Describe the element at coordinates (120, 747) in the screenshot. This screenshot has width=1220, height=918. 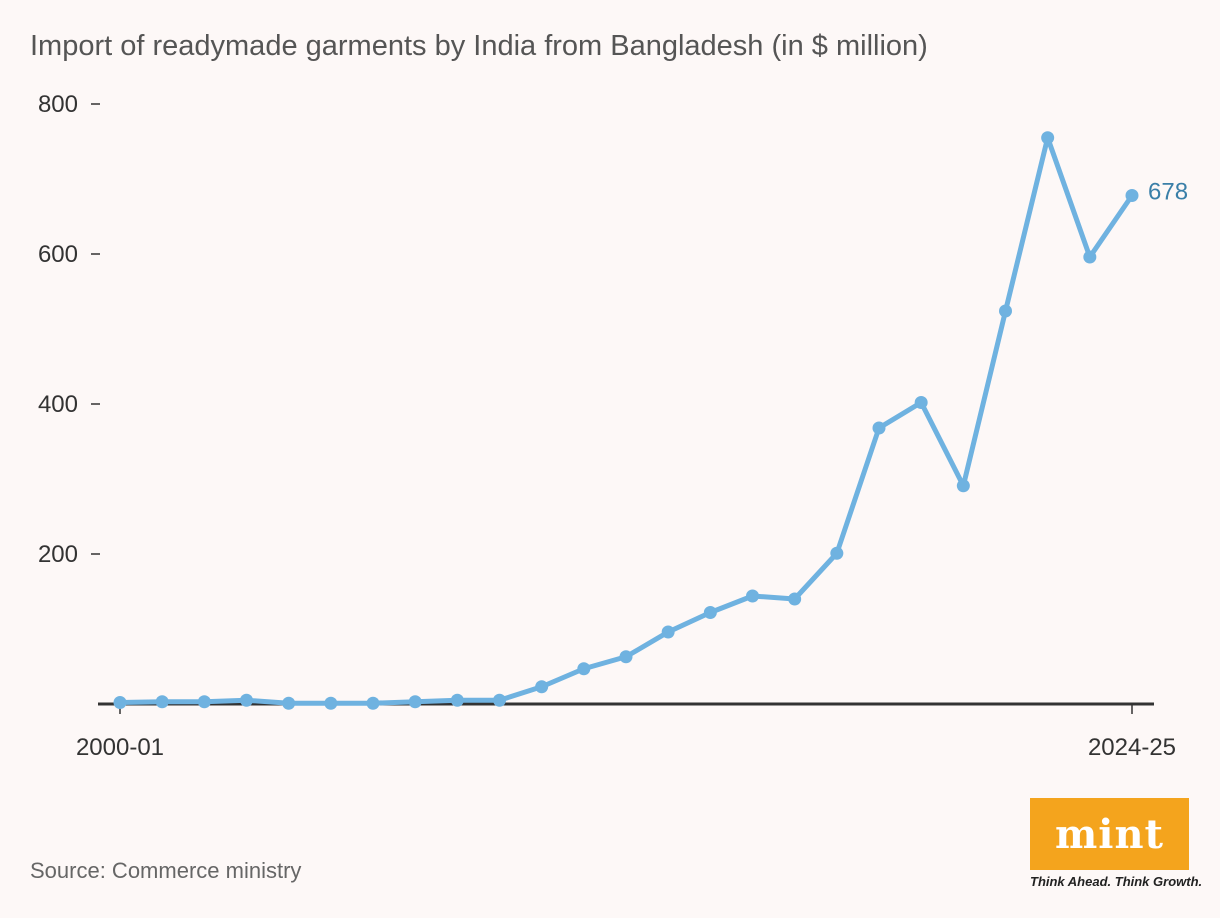
I see `x-tick-label: 2000-01` at that location.